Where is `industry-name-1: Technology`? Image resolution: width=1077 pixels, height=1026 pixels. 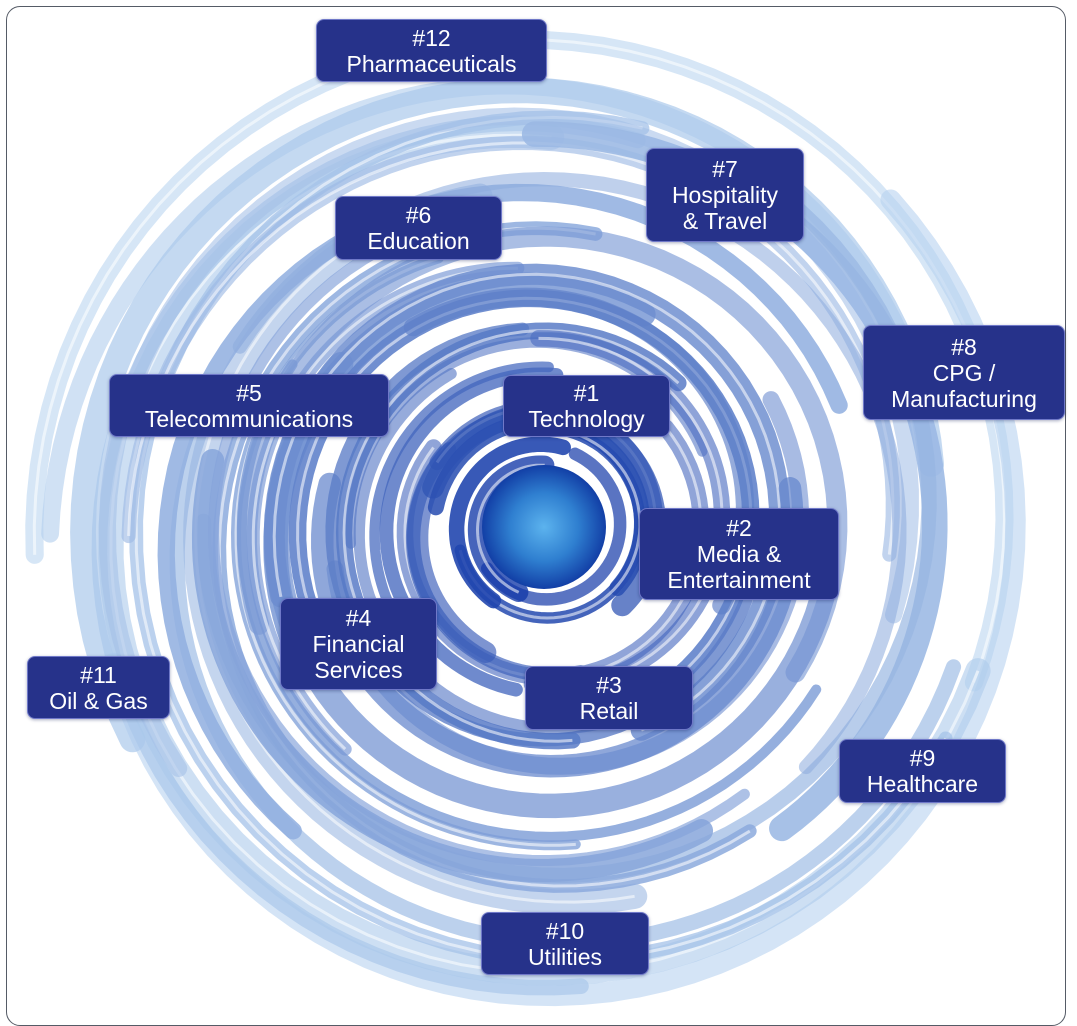 industry-name-1: Technology is located at coordinates (586, 419).